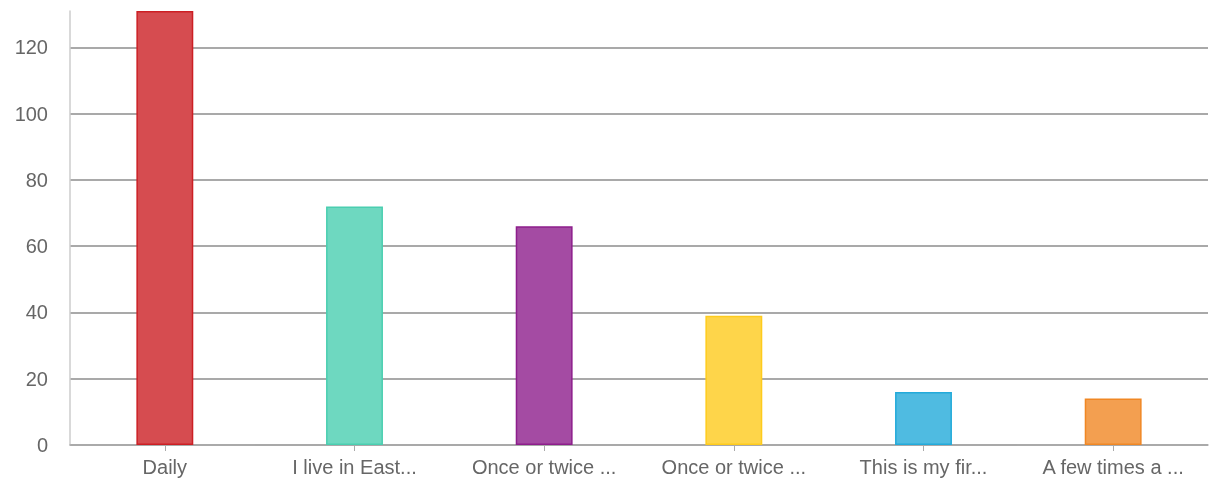 The width and height of the screenshot is (1210, 487). I want to click on y-tick-label: 0, so click(42, 445).